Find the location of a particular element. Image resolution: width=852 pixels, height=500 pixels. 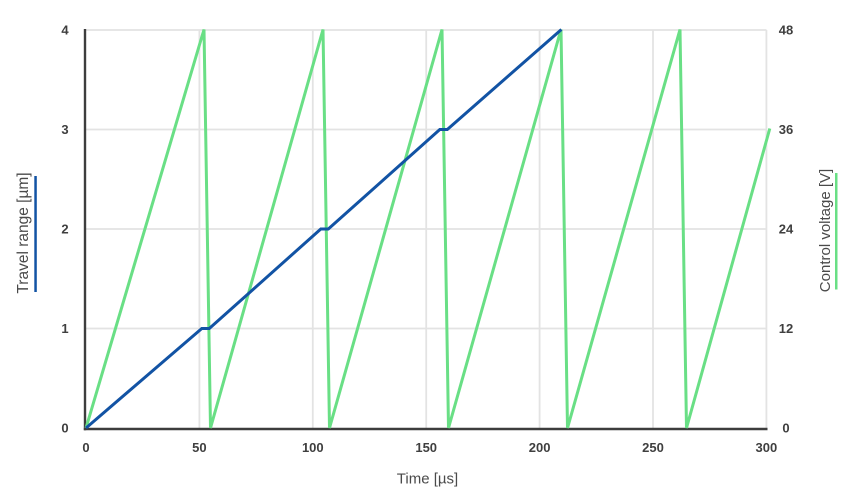

svg-text: 250 is located at coordinates (653, 447).